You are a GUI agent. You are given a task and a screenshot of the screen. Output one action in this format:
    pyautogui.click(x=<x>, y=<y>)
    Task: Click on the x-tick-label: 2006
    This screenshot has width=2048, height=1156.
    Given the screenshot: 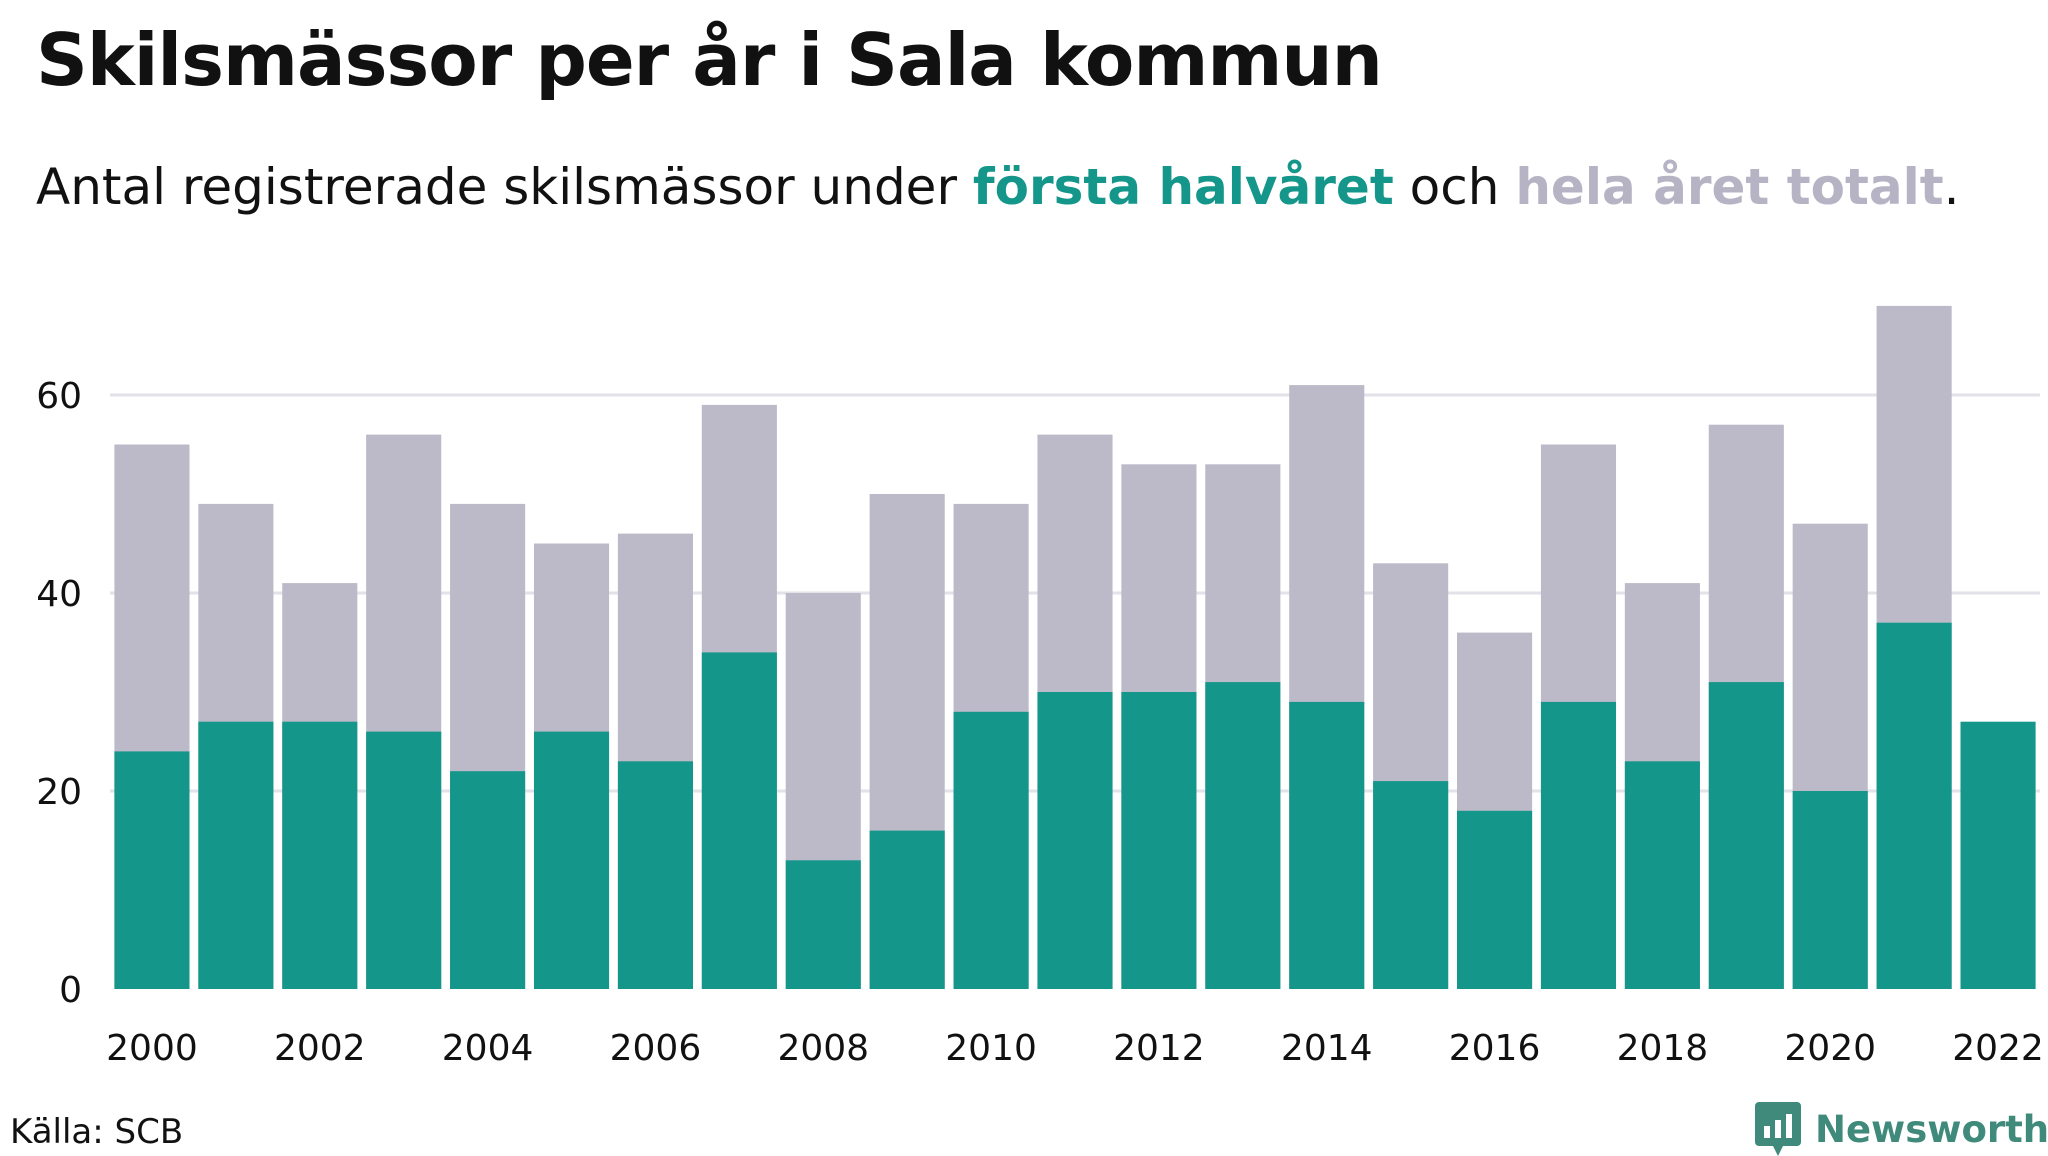 What is the action you would take?
    pyautogui.click(x=656, y=1048)
    